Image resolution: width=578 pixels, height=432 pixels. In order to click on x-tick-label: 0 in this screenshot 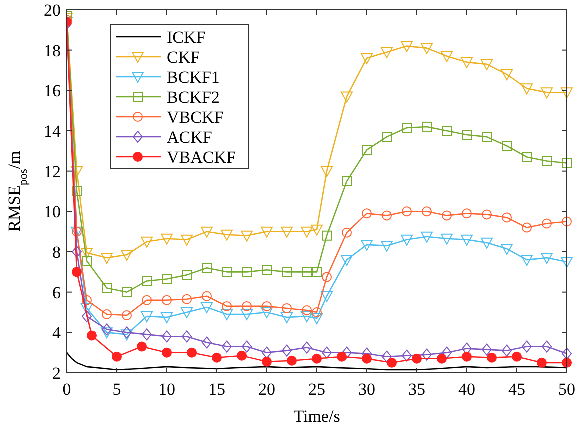, I will do `click(67, 389)`.